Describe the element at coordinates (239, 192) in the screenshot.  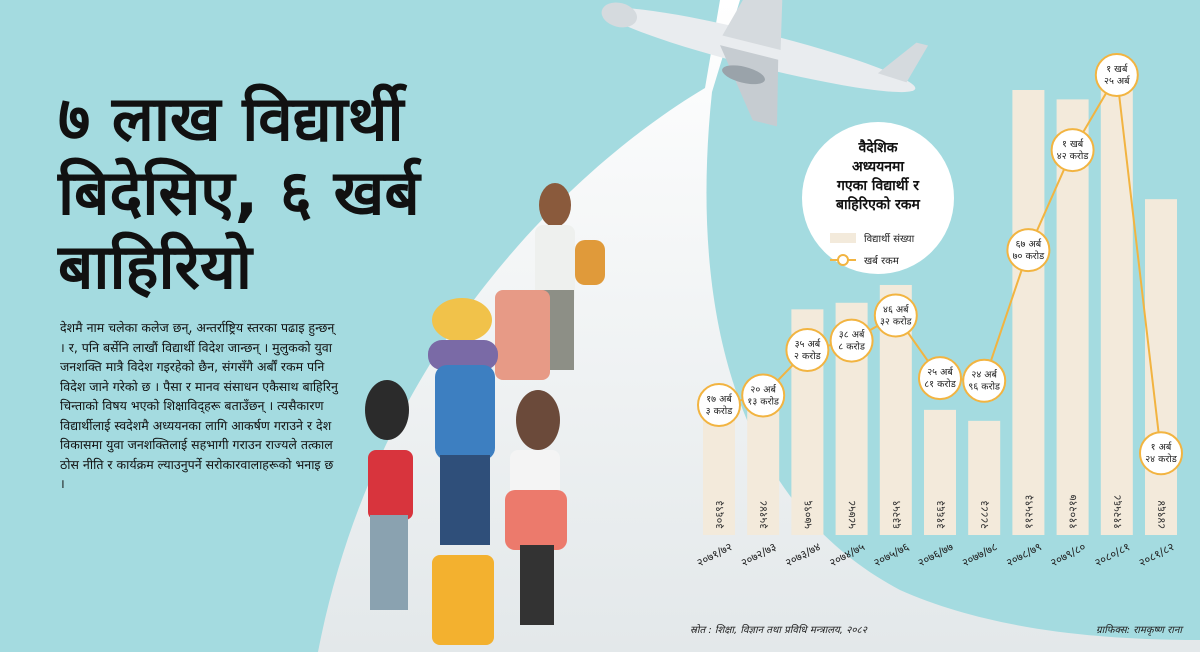
I see `headline: बिदेसिए, ६ खर्ब` at that location.